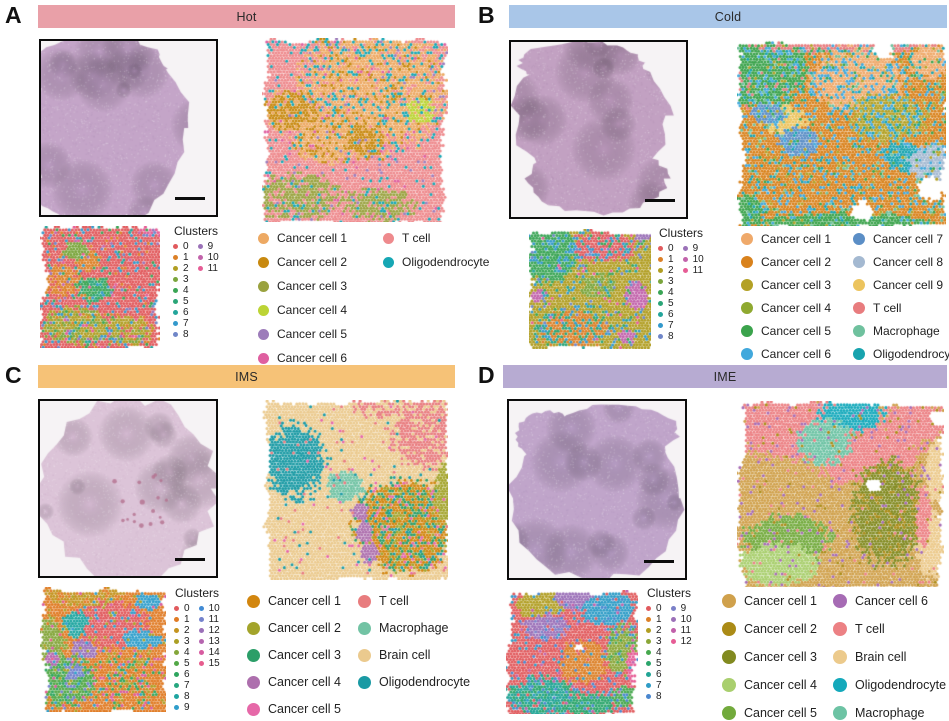 The height and width of the screenshot is (721, 949). What do you see at coordinates (659, 663) in the screenshot?
I see `cluster-label: 5` at bounding box center [659, 663].